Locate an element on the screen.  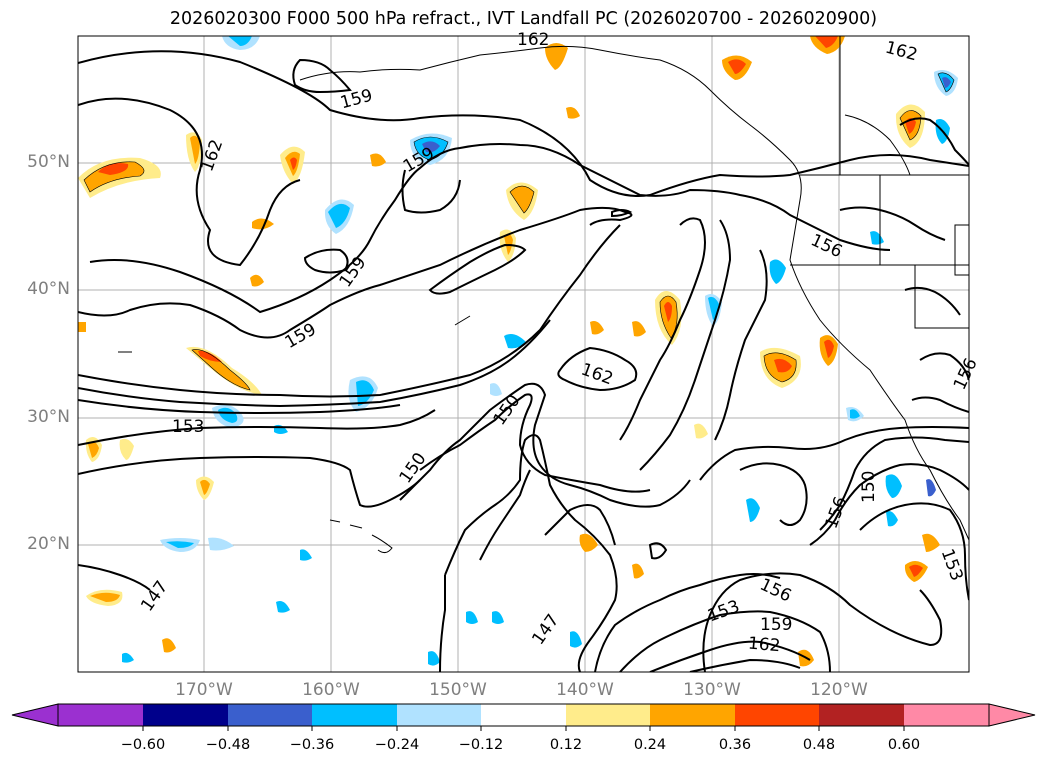
colorbar-tick-label: −0.24 is located at coordinates (397, 745).